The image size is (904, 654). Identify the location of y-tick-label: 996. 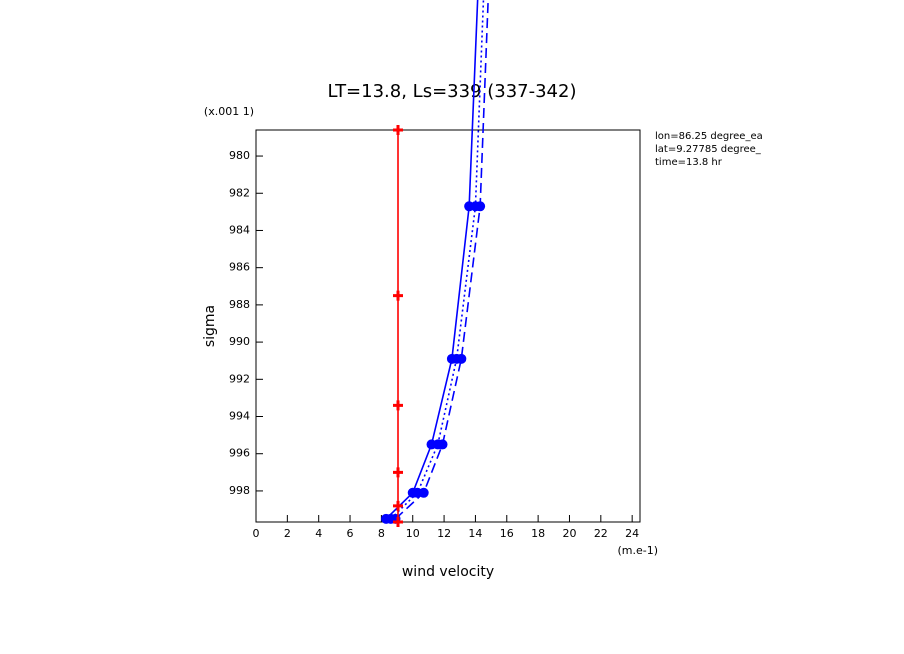
(239, 453).